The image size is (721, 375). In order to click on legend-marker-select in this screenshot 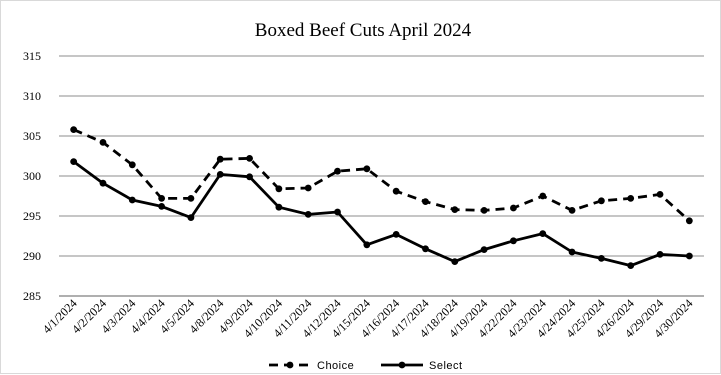, I will do `click(402, 365)`.